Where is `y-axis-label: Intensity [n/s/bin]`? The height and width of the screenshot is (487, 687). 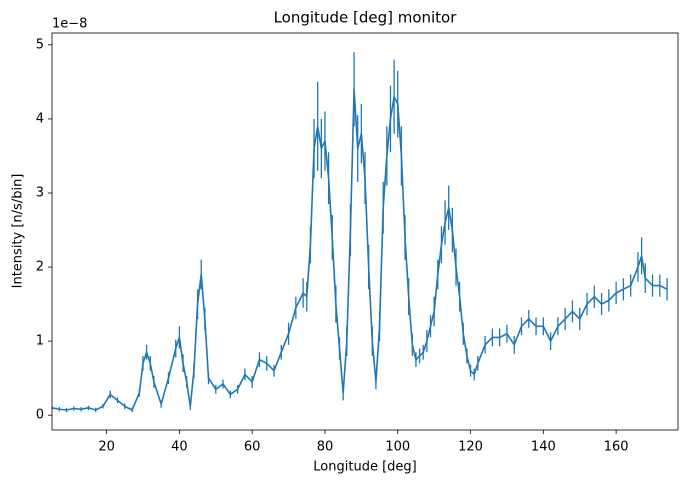
y-axis-label: Intensity [n/s/bin] is located at coordinates (18, 231).